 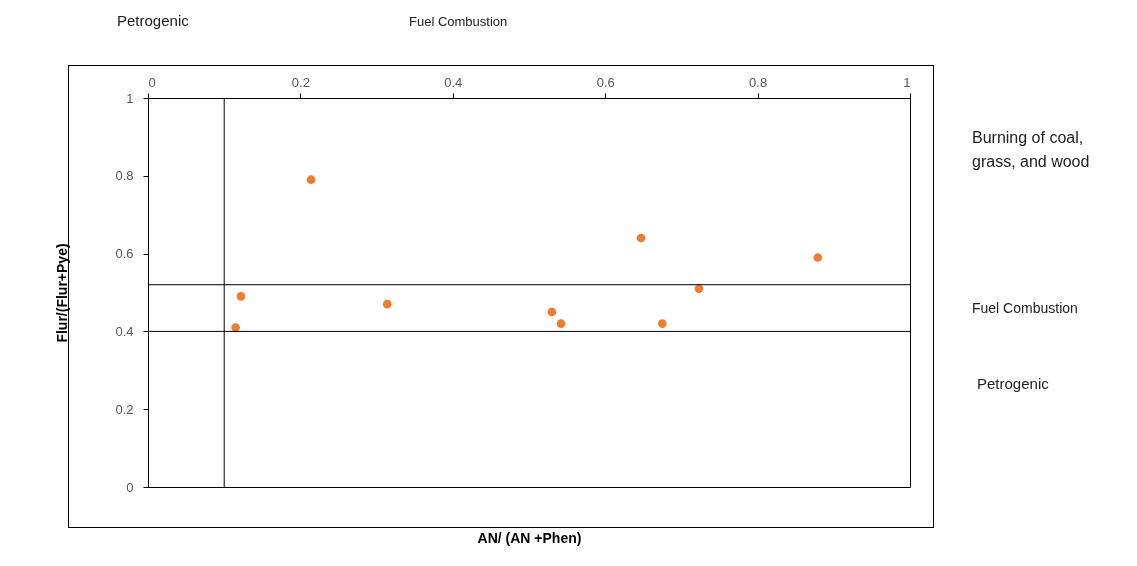 What do you see at coordinates (529, 537) in the screenshot?
I see `x-axis-title: AN/ (AN +Phen)` at bounding box center [529, 537].